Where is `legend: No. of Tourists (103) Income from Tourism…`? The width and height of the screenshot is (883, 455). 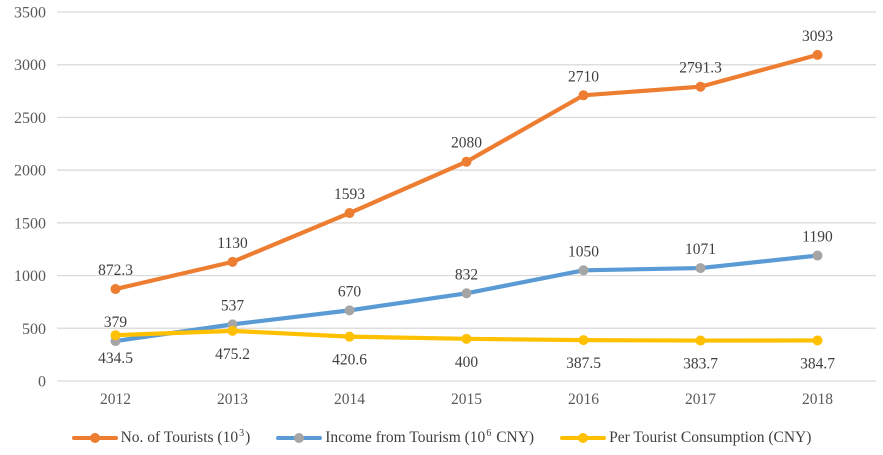
legend: No. of Tourists (103) Income from Tourism… is located at coordinates (441, 436).